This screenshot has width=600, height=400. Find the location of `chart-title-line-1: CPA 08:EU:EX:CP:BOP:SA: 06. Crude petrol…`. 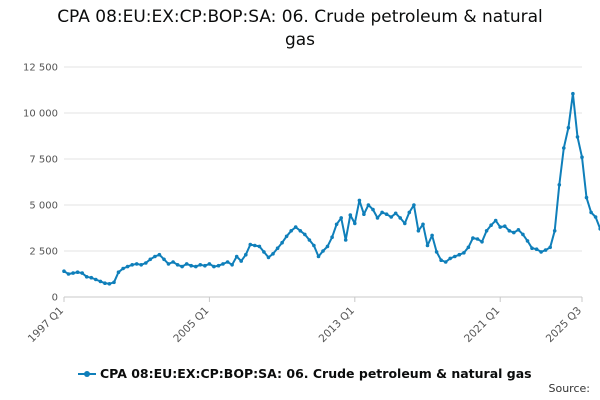

chart-title-line-1: CPA 08:EU:EX:CP:BOP:SA: 06. Crude petrol… is located at coordinates (300, 17).